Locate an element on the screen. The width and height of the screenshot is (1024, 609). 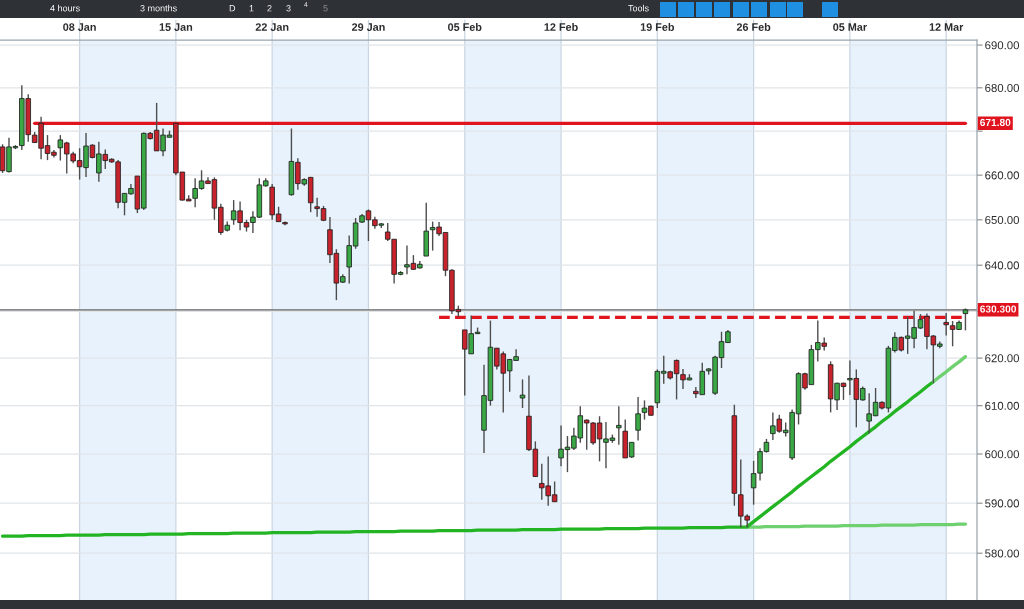
y-tick-label: 650.00 is located at coordinates (1002, 220).